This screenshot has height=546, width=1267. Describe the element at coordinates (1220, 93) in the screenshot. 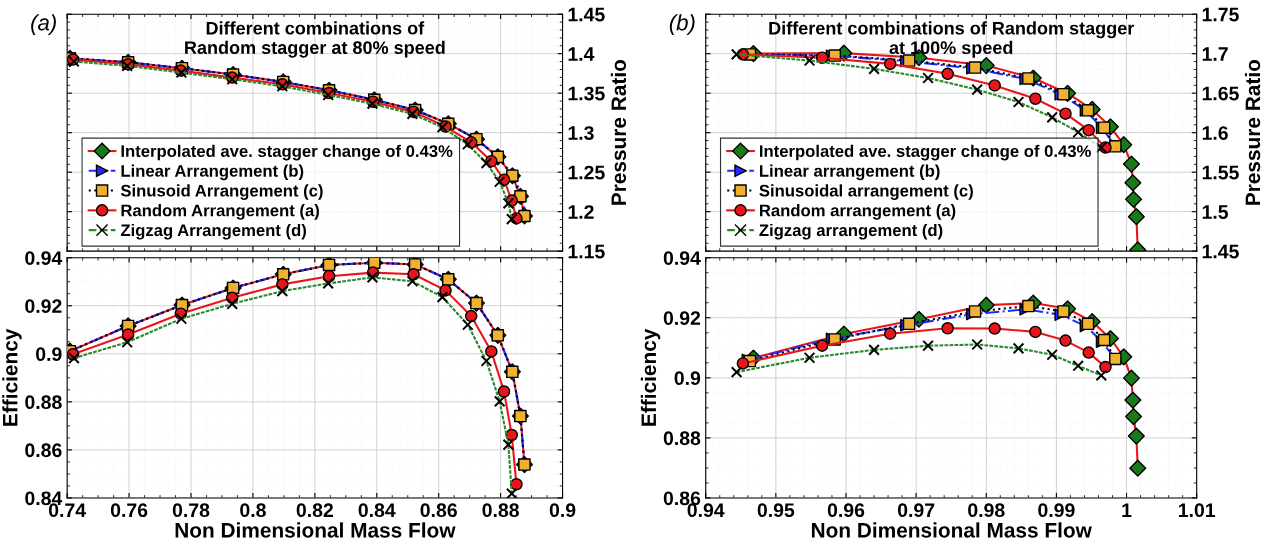

I see `y2-tick-label: 1.65` at that location.